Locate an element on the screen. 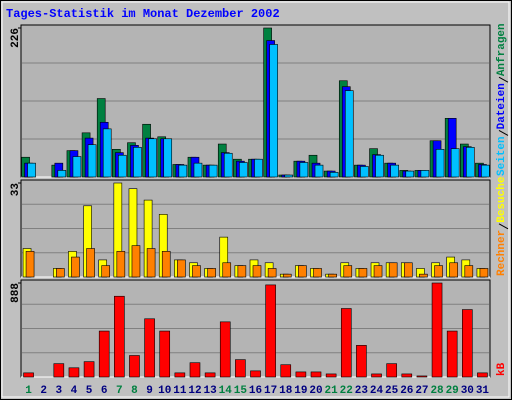 The image size is (512, 400). x-tick-label: 15 is located at coordinates (241, 391).